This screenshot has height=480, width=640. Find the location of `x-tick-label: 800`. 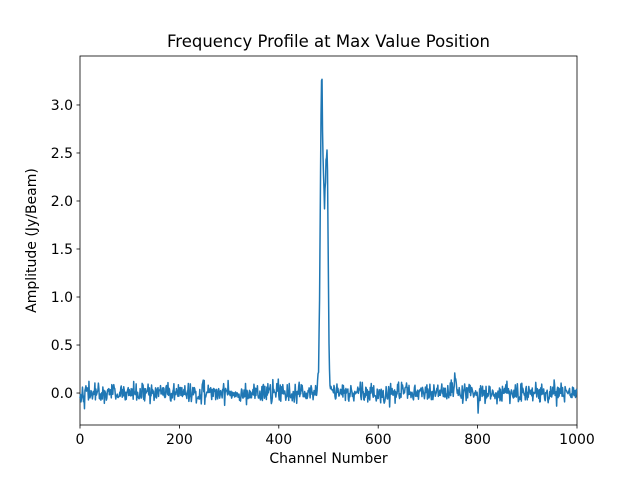

x-tick-label: 800 is located at coordinates (477, 440).